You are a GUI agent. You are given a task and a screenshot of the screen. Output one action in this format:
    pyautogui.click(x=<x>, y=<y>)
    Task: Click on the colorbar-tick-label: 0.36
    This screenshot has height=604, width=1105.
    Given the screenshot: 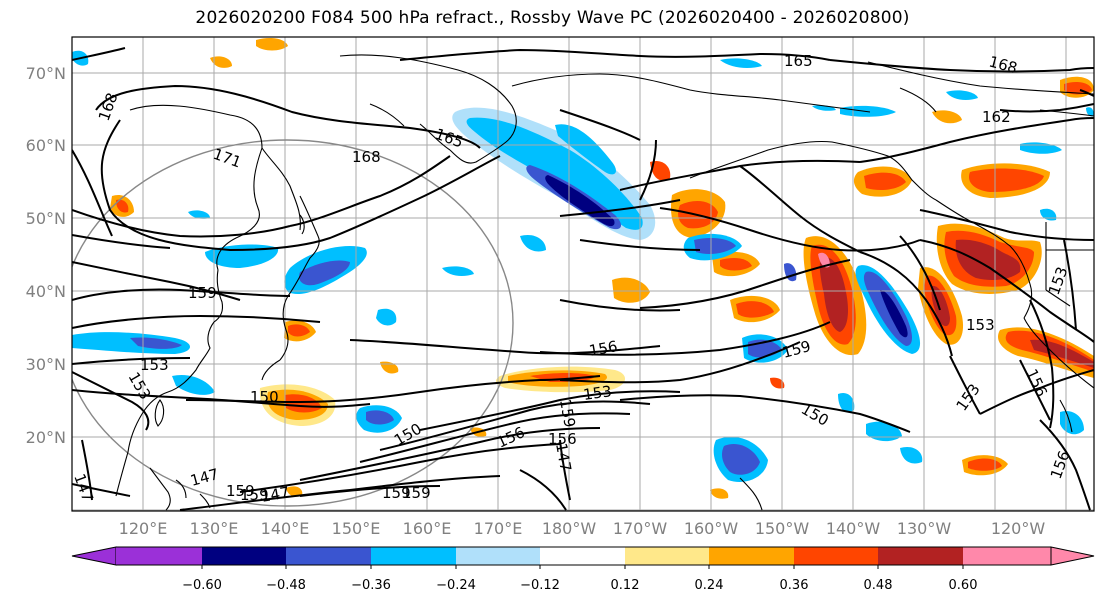 What is the action you would take?
    pyautogui.click(x=794, y=585)
    